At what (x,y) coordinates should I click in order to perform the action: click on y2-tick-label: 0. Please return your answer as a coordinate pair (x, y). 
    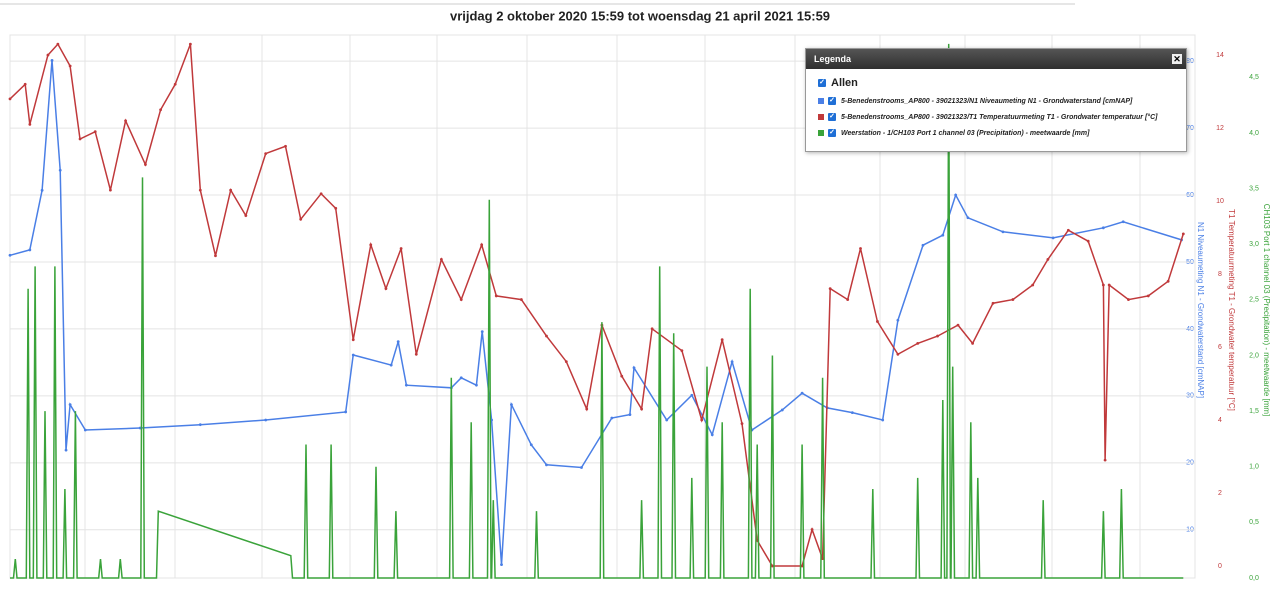
    Looking at the image, I should click on (1220, 566).